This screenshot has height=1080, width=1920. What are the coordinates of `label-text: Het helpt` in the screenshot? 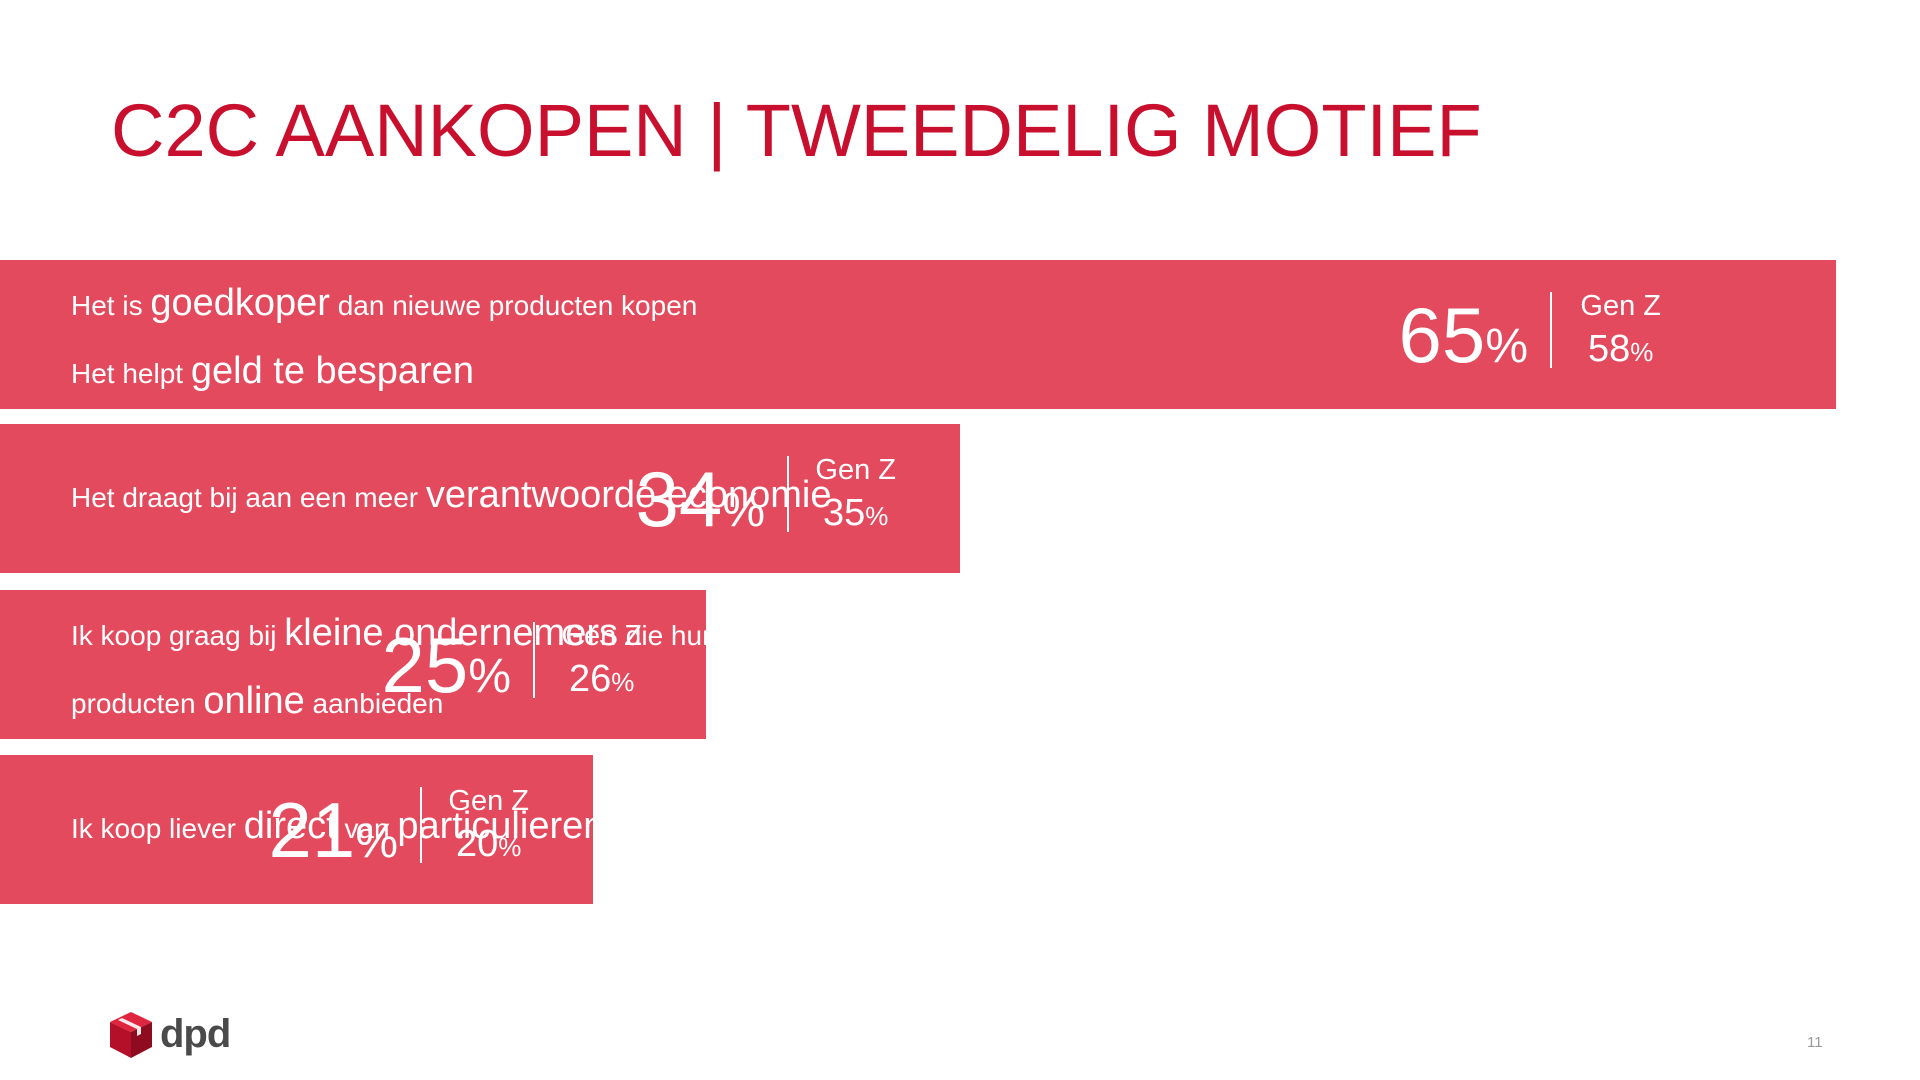 It's located at (131, 373).